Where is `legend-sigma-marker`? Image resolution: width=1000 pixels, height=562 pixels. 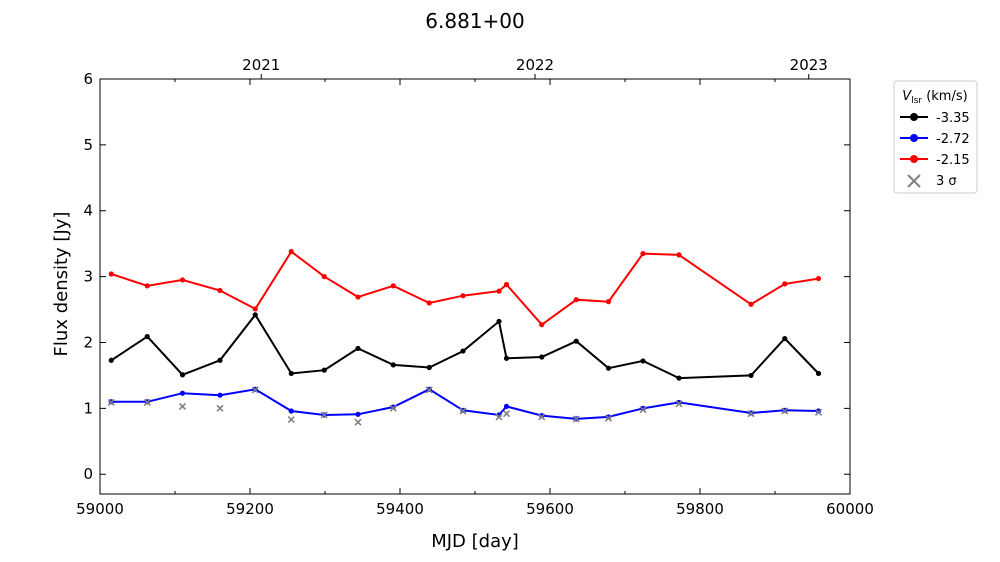 legend-sigma-marker is located at coordinates (914, 181).